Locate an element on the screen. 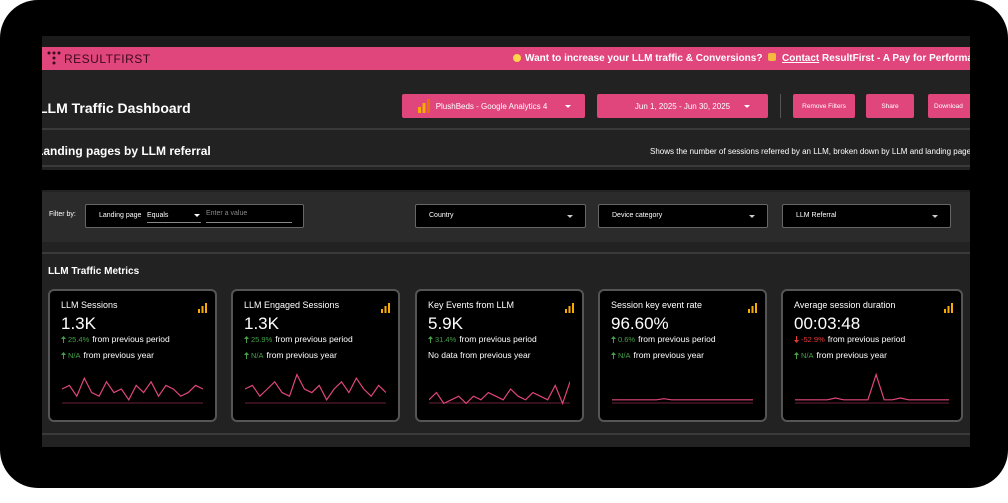 The width and height of the screenshot is (1008, 503). logo is located at coordinates (54, 58).